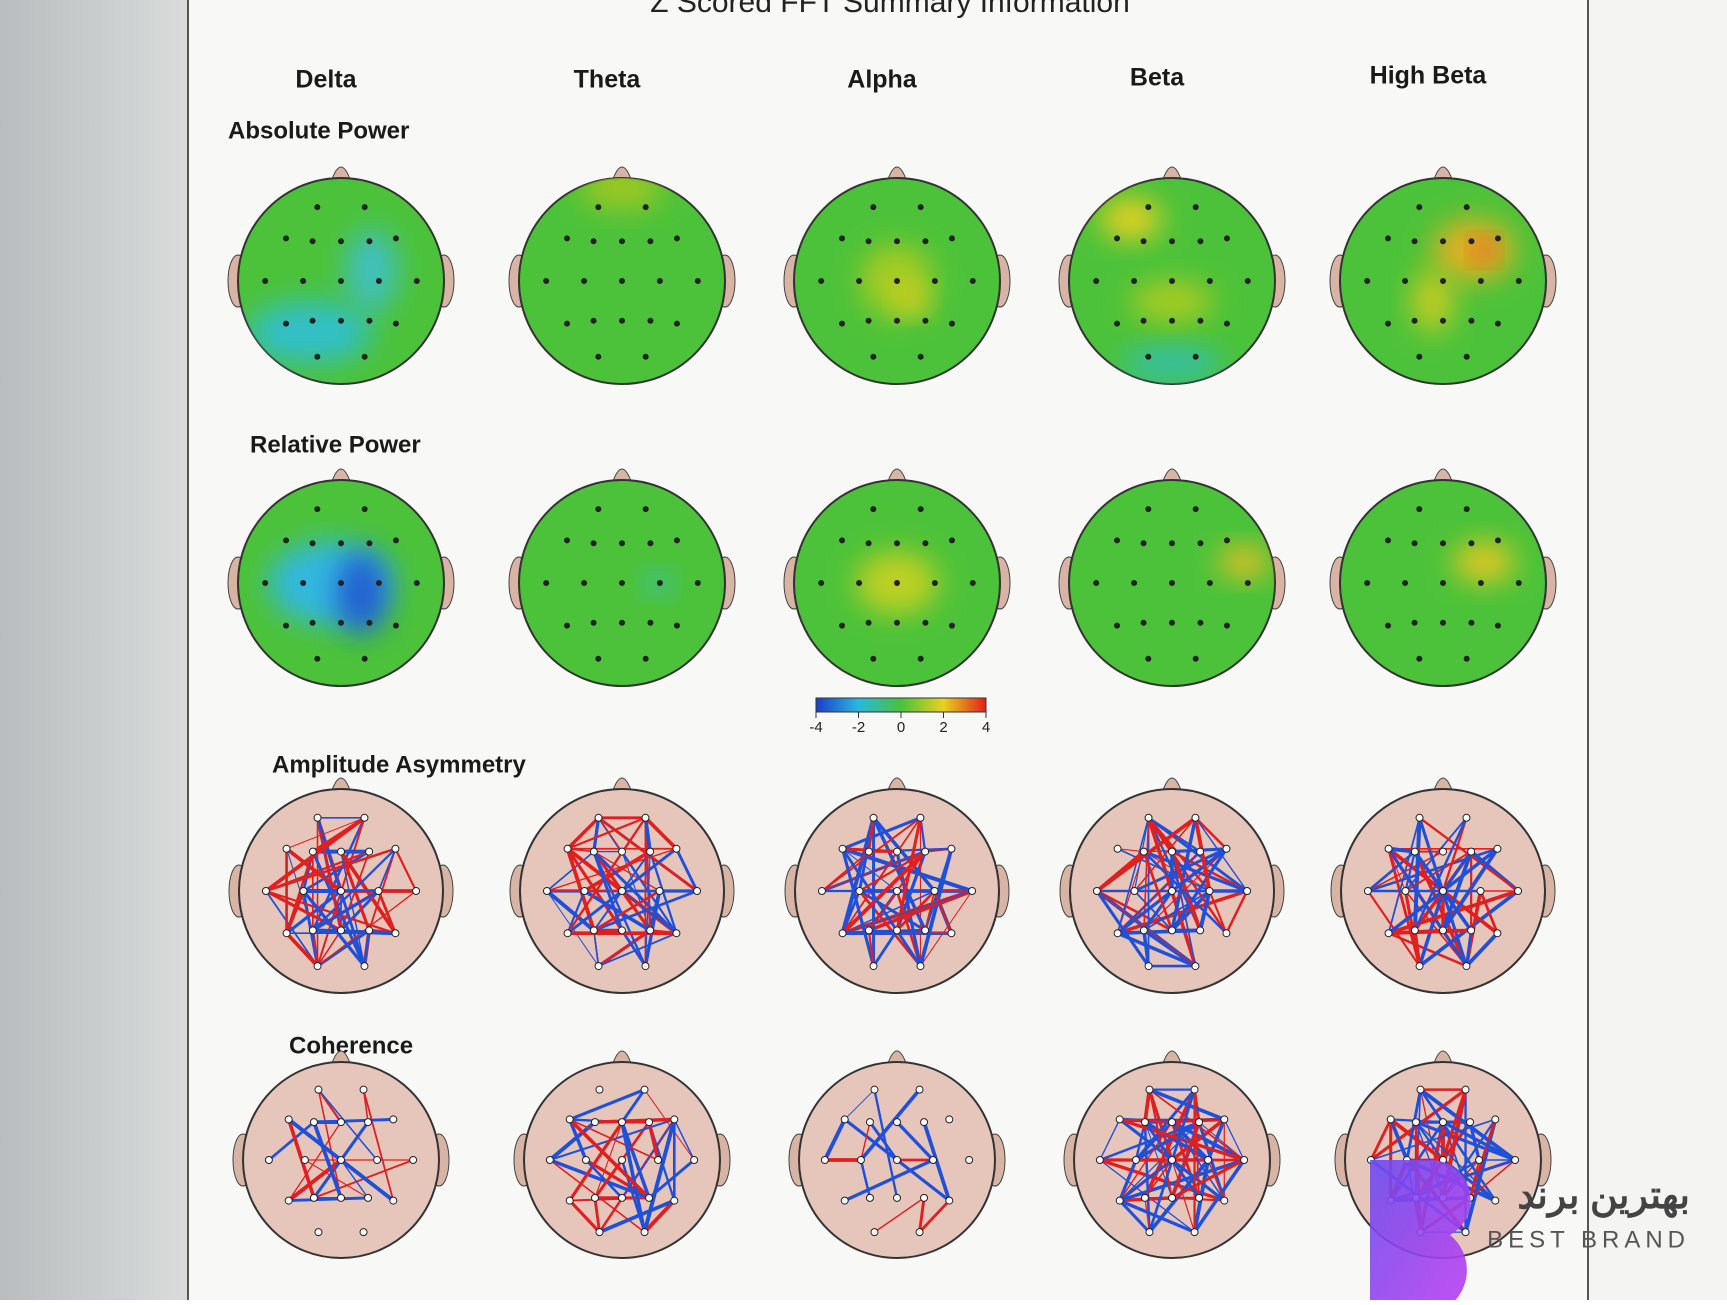 This screenshot has height=1305, width=1727. Describe the element at coordinates (815, 727) in the screenshot. I see `colorbar-tick-label: -4` at that location.